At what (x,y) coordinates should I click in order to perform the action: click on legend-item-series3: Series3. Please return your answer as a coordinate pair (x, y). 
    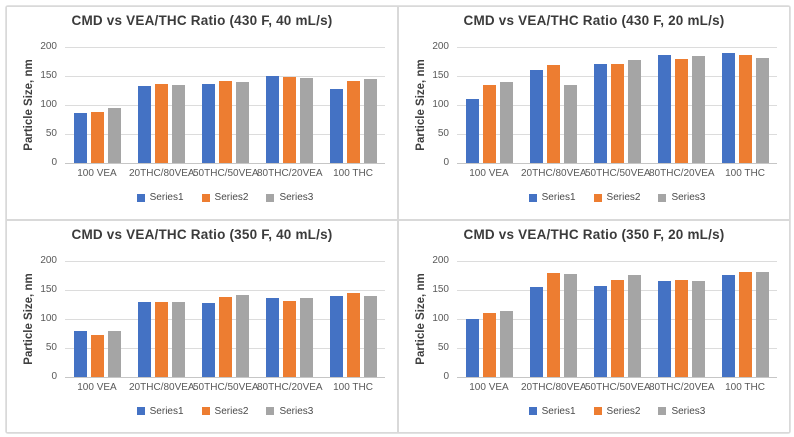
    Looking at the image, I should click on (289, 197).